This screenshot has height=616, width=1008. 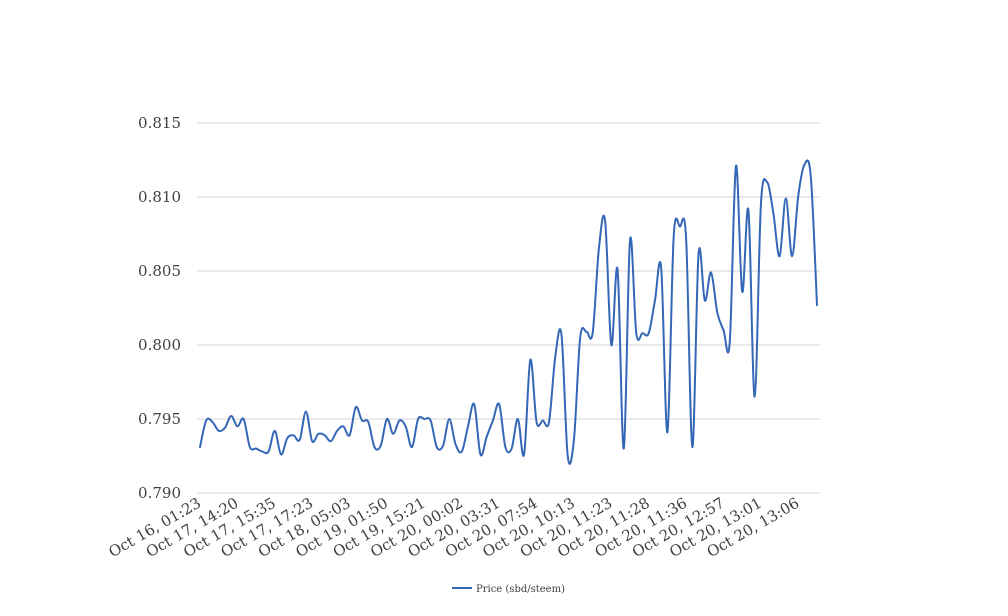 I want to click on y-tick-label: 0.810, so click(x=159, y=197).